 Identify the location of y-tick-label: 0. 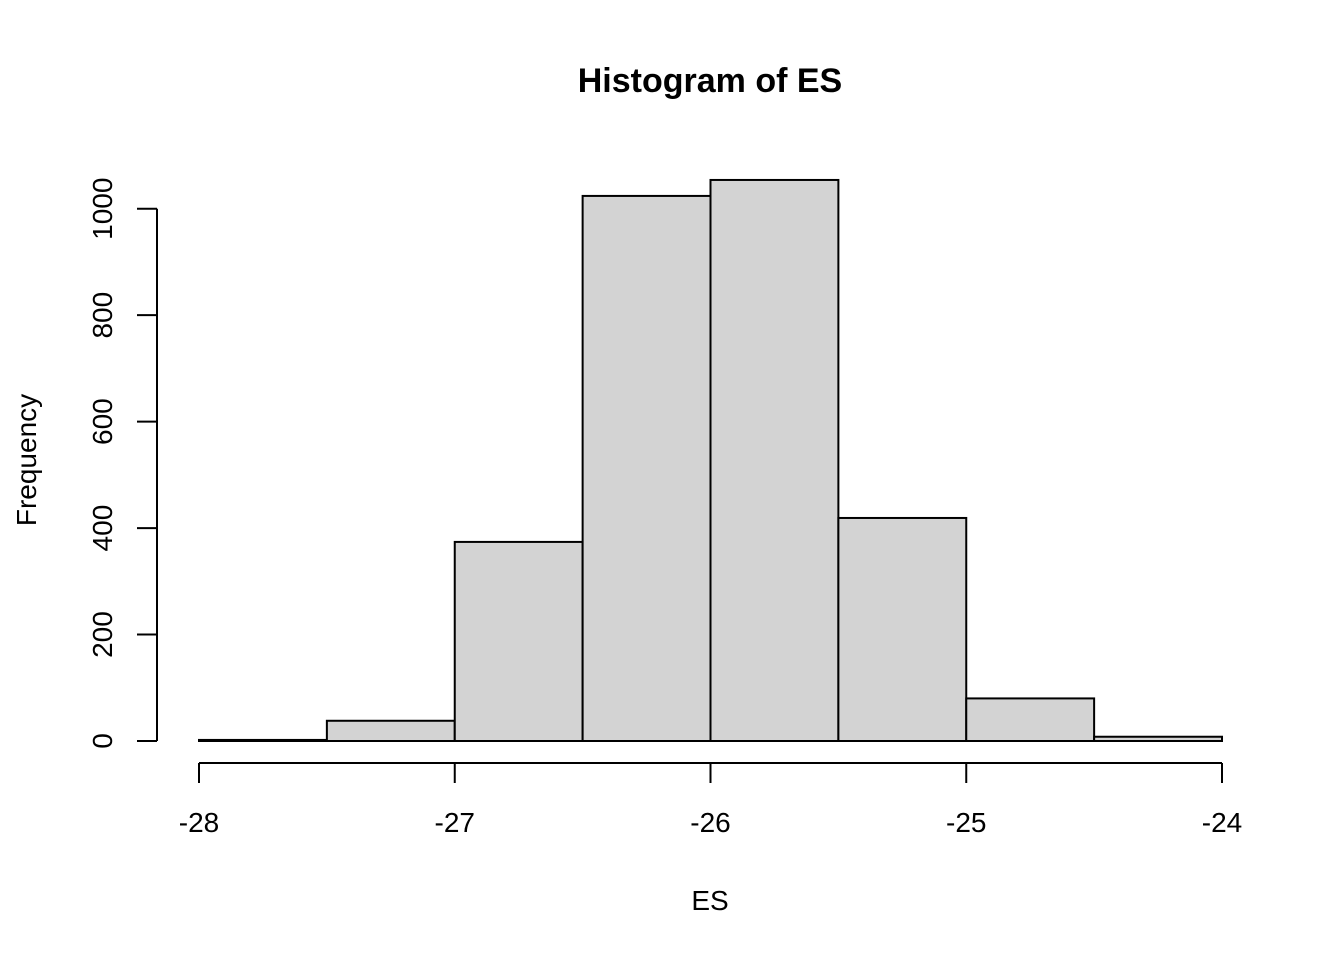
(102, 741).